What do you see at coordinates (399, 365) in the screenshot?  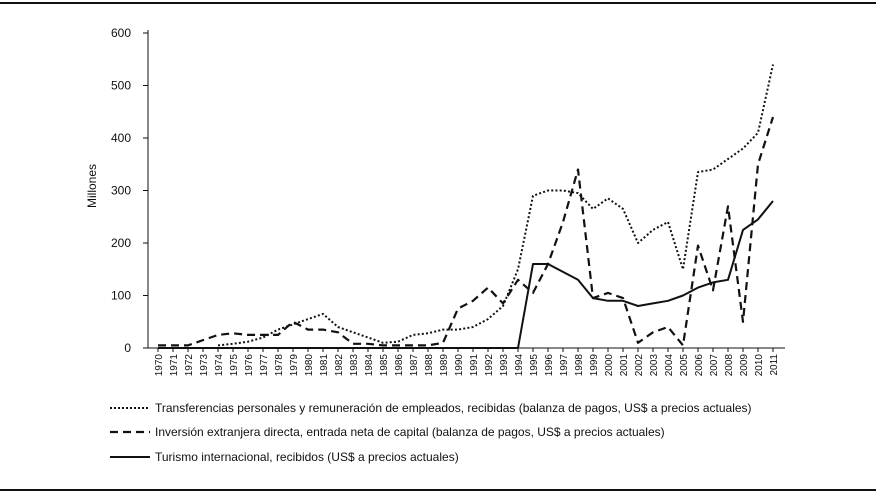 I see `x-tick-label: 1986` at bounding box center [399, 365].